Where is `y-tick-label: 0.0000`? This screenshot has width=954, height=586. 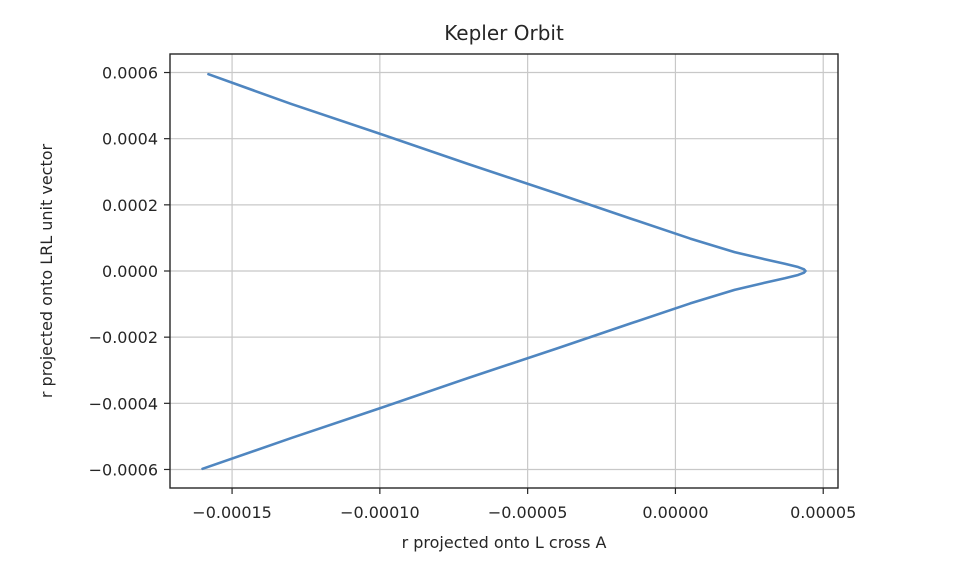 y-tick-label: 0.0000 is located at coordinates (130, 271).